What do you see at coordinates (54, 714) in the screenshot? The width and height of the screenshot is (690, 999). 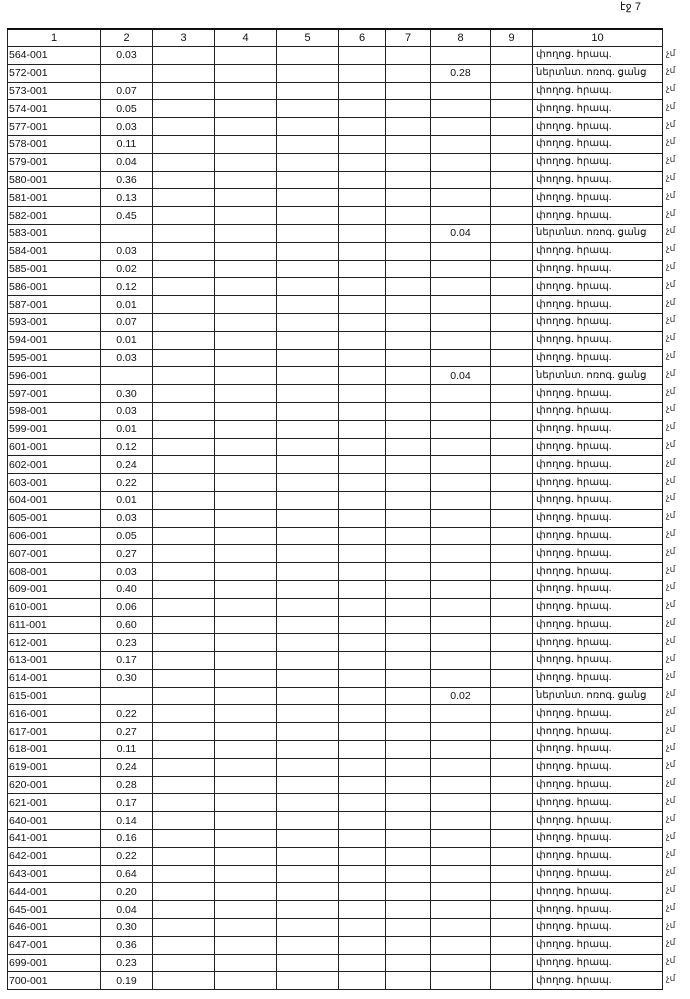 I see `parcel-id-cell: 616-001` at bounding box center [54, 714].